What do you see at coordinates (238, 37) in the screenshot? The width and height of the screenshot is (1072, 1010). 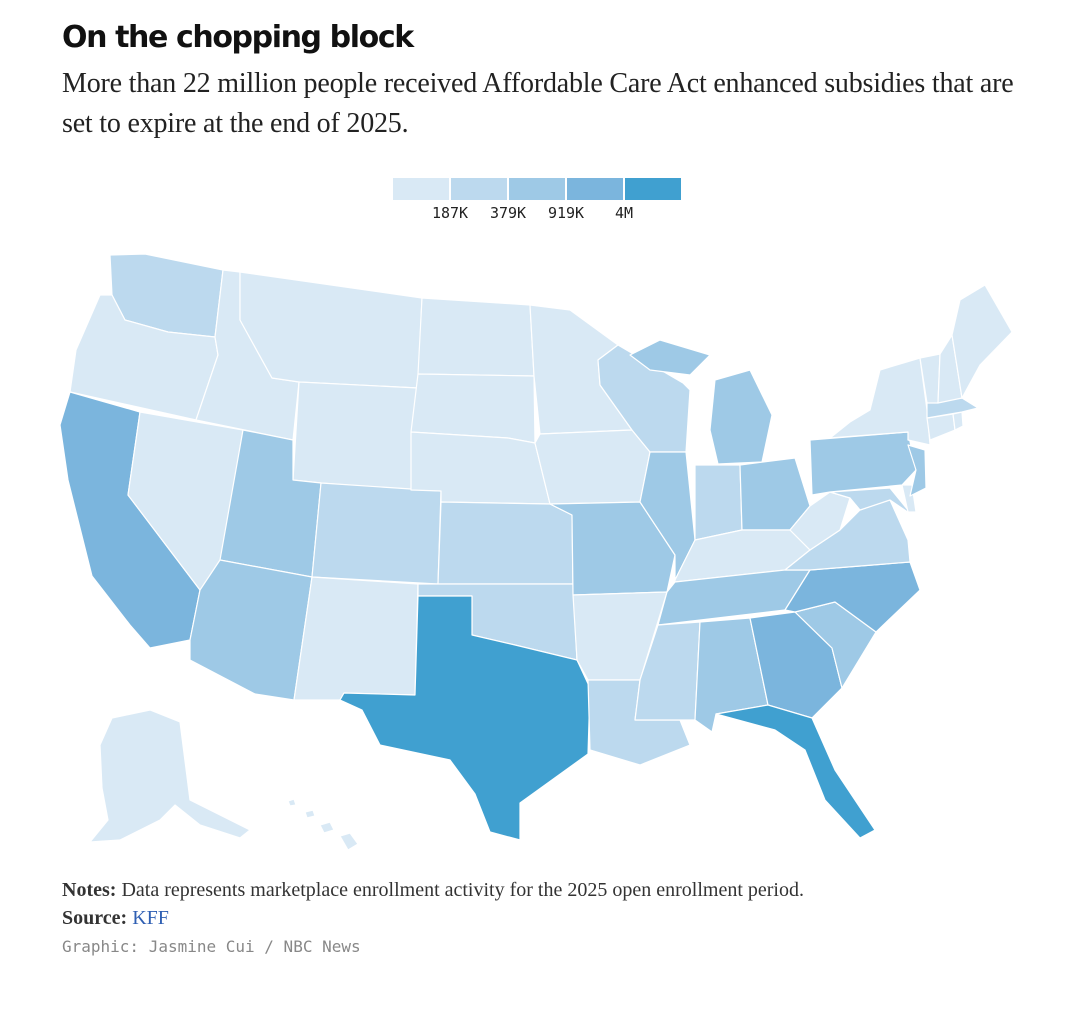 I see `chart-title: On the chopping block` at bounding box center [238, 37].